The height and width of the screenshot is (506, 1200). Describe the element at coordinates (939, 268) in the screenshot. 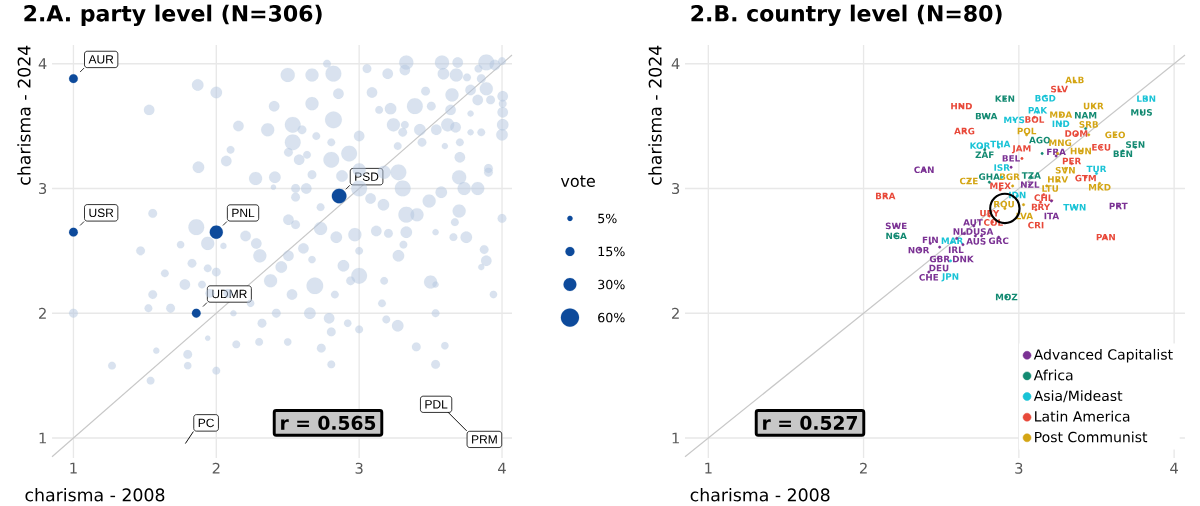

I see `annotation: DEU` at that location.